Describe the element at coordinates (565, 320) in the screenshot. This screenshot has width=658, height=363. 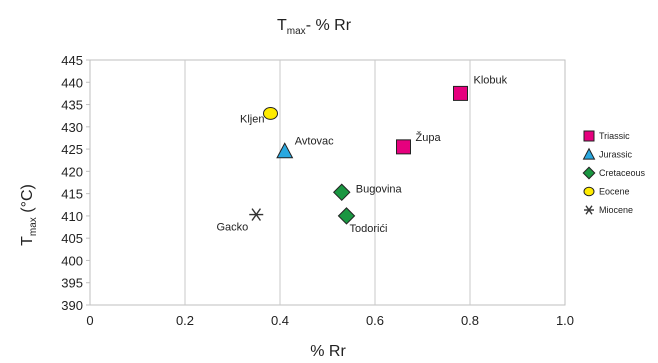
I see `x-tick-label: 1.0` at that location.